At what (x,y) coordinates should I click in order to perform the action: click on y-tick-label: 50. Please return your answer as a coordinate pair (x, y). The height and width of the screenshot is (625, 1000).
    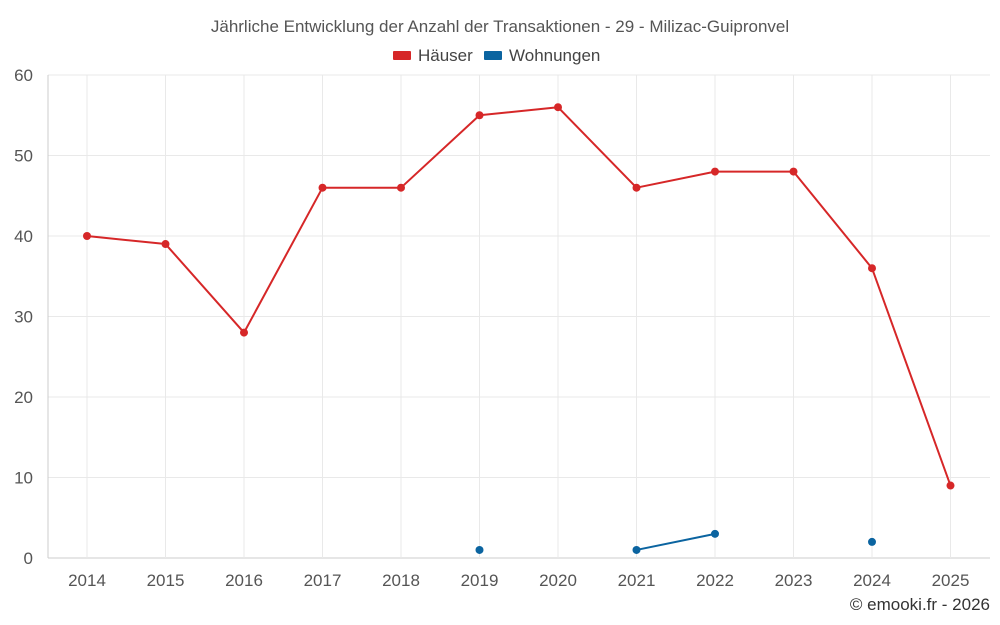
    Looking at the image, I should click on (23, 156).